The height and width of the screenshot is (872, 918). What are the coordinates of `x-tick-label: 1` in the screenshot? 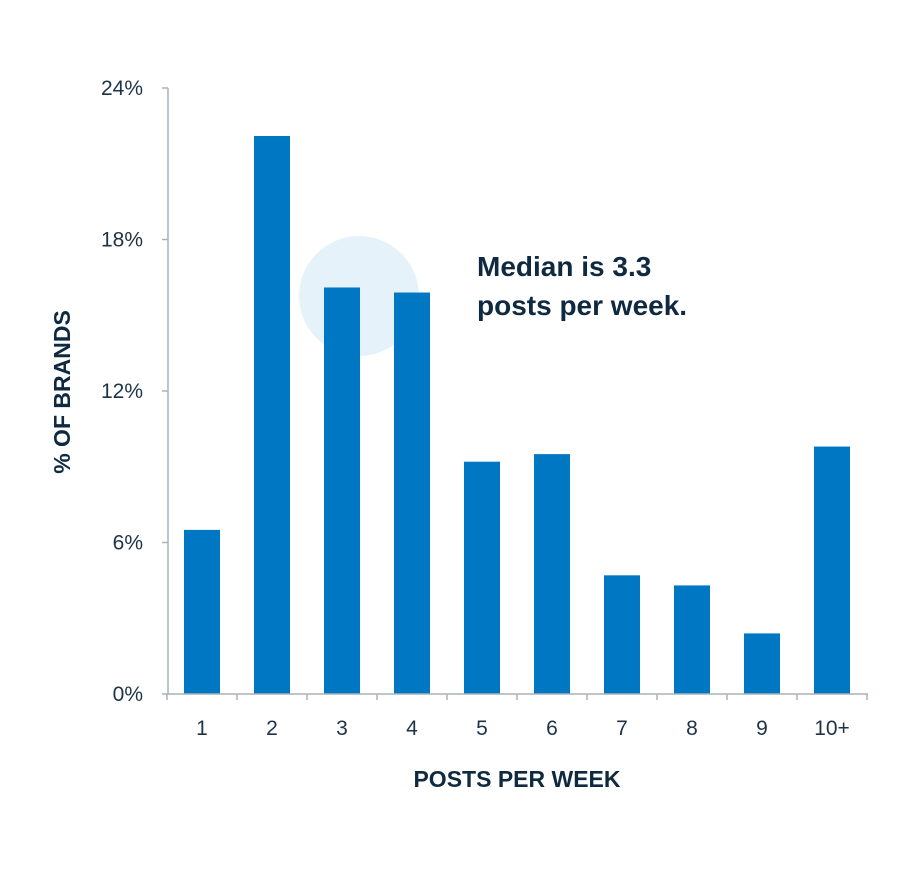 It's located at (202, 728).